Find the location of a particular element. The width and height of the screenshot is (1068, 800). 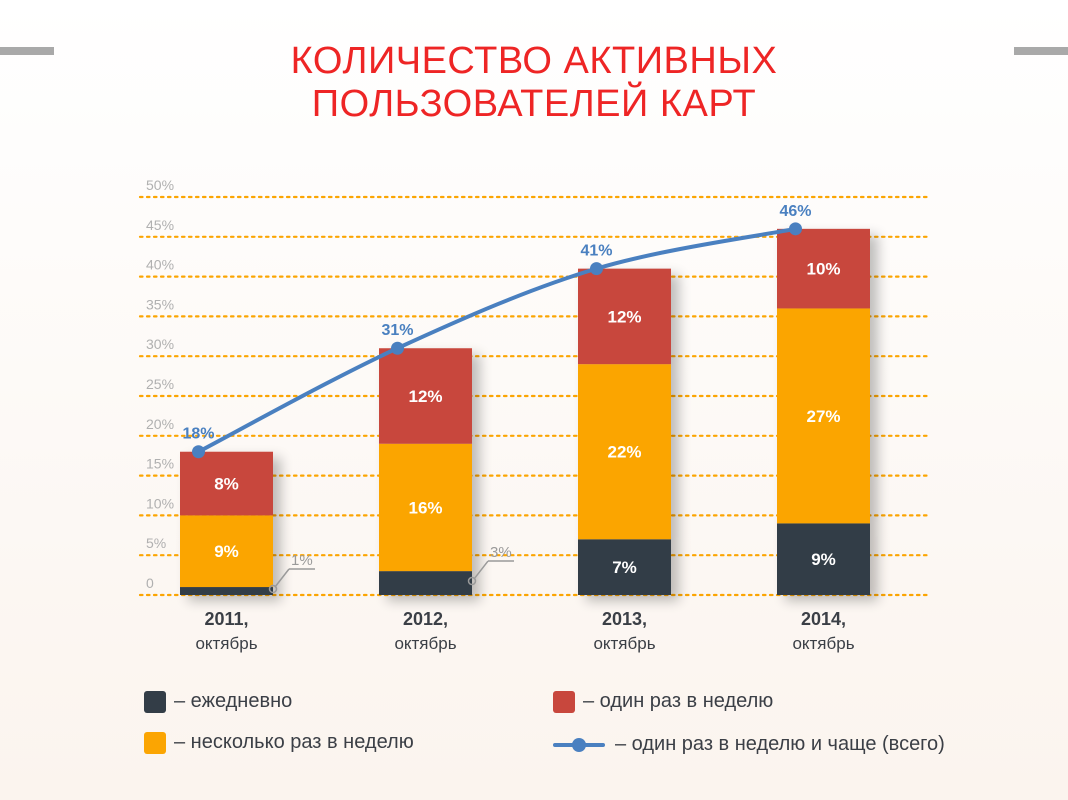

legend-item-daily: – ежедневно is located at coordinates (218, 701).